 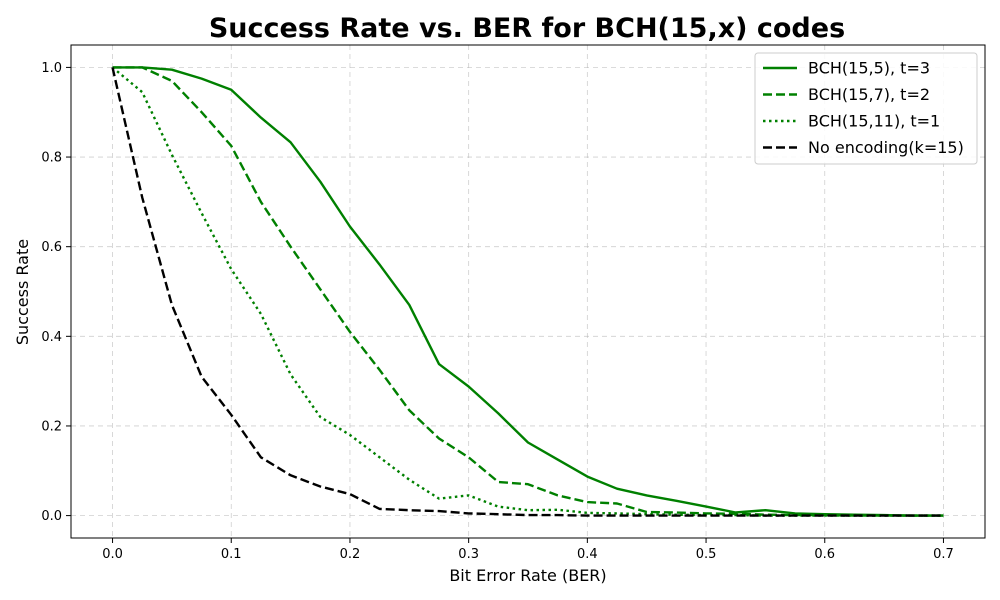 I want to click on x-tick-label: 0.1, so click(x=231, y=554).